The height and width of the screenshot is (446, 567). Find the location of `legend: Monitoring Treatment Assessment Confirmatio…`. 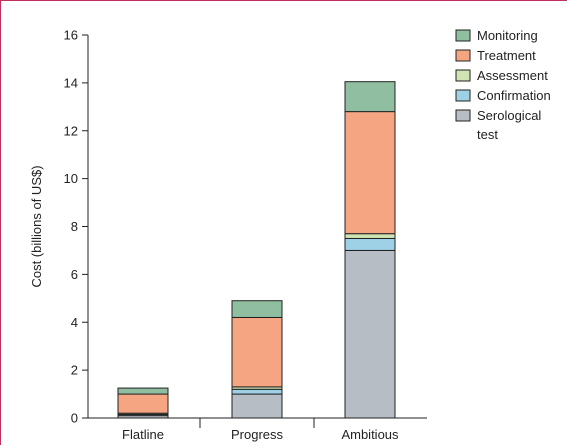

legend: Monitoring Treatment Assessment Confirmatio… is located at coordinates (503, 85).